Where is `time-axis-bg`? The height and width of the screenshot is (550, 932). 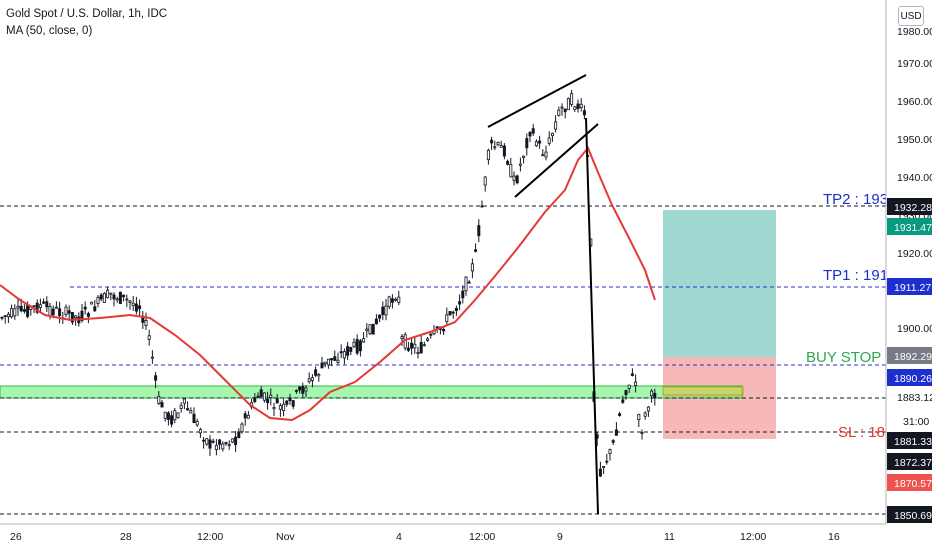
time-axis-bg is located at coordinates (443, 537).